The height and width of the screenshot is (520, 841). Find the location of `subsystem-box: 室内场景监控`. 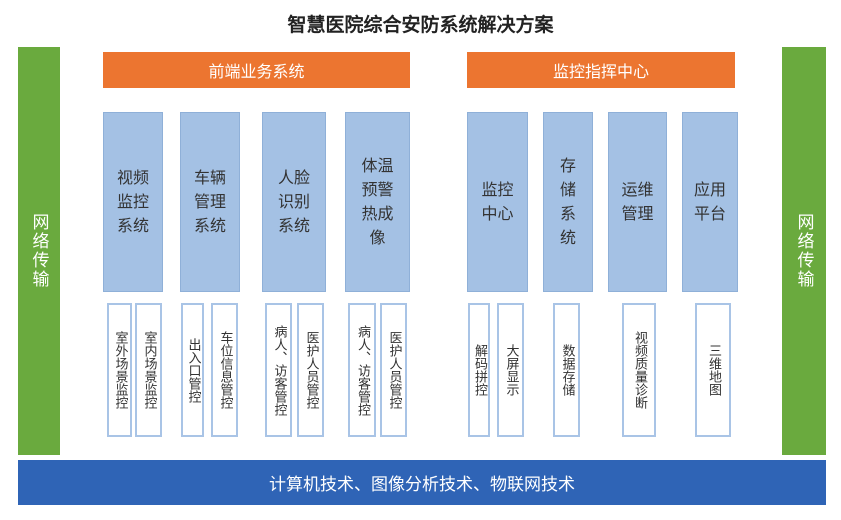

subsystem-box: 室内场景监控 is located at coordinates (148, 370).